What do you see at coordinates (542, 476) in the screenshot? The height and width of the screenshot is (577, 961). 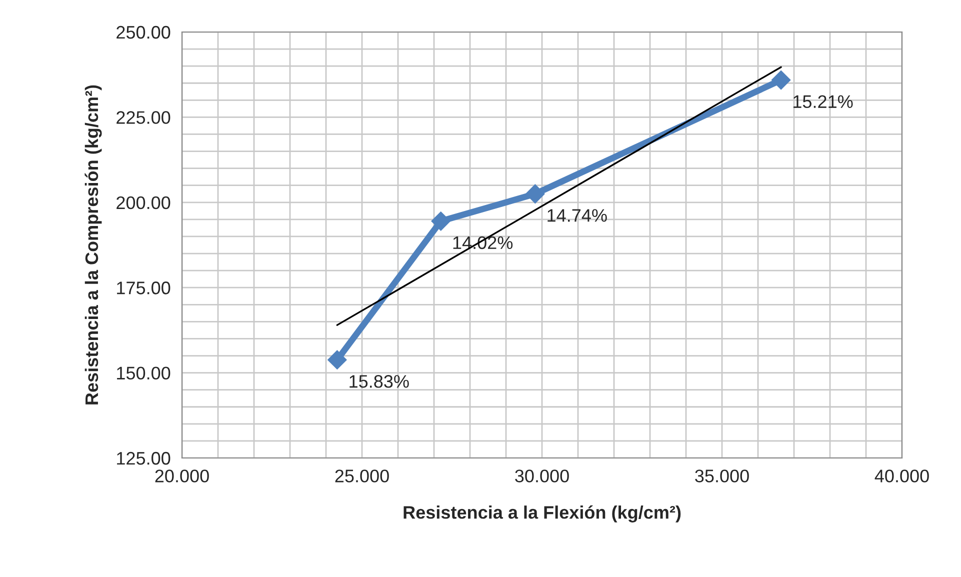 I see `x-tick-label: 30.000` at bounding box center [542, 476].